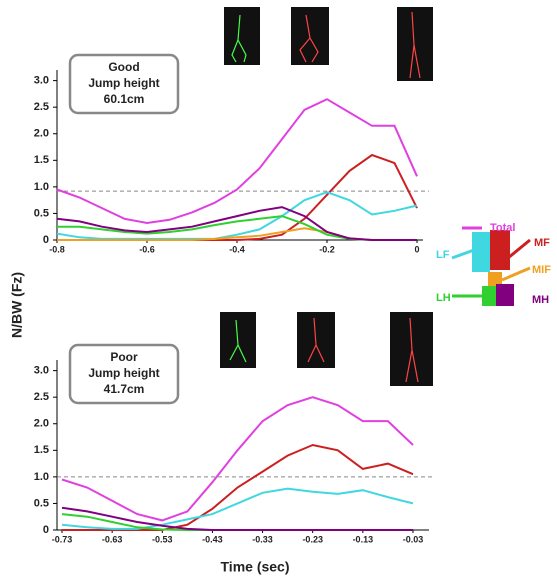  Describe the element at coordinates (124, 357) in the screenshot. I see `annotation-text: Poor` at that location.